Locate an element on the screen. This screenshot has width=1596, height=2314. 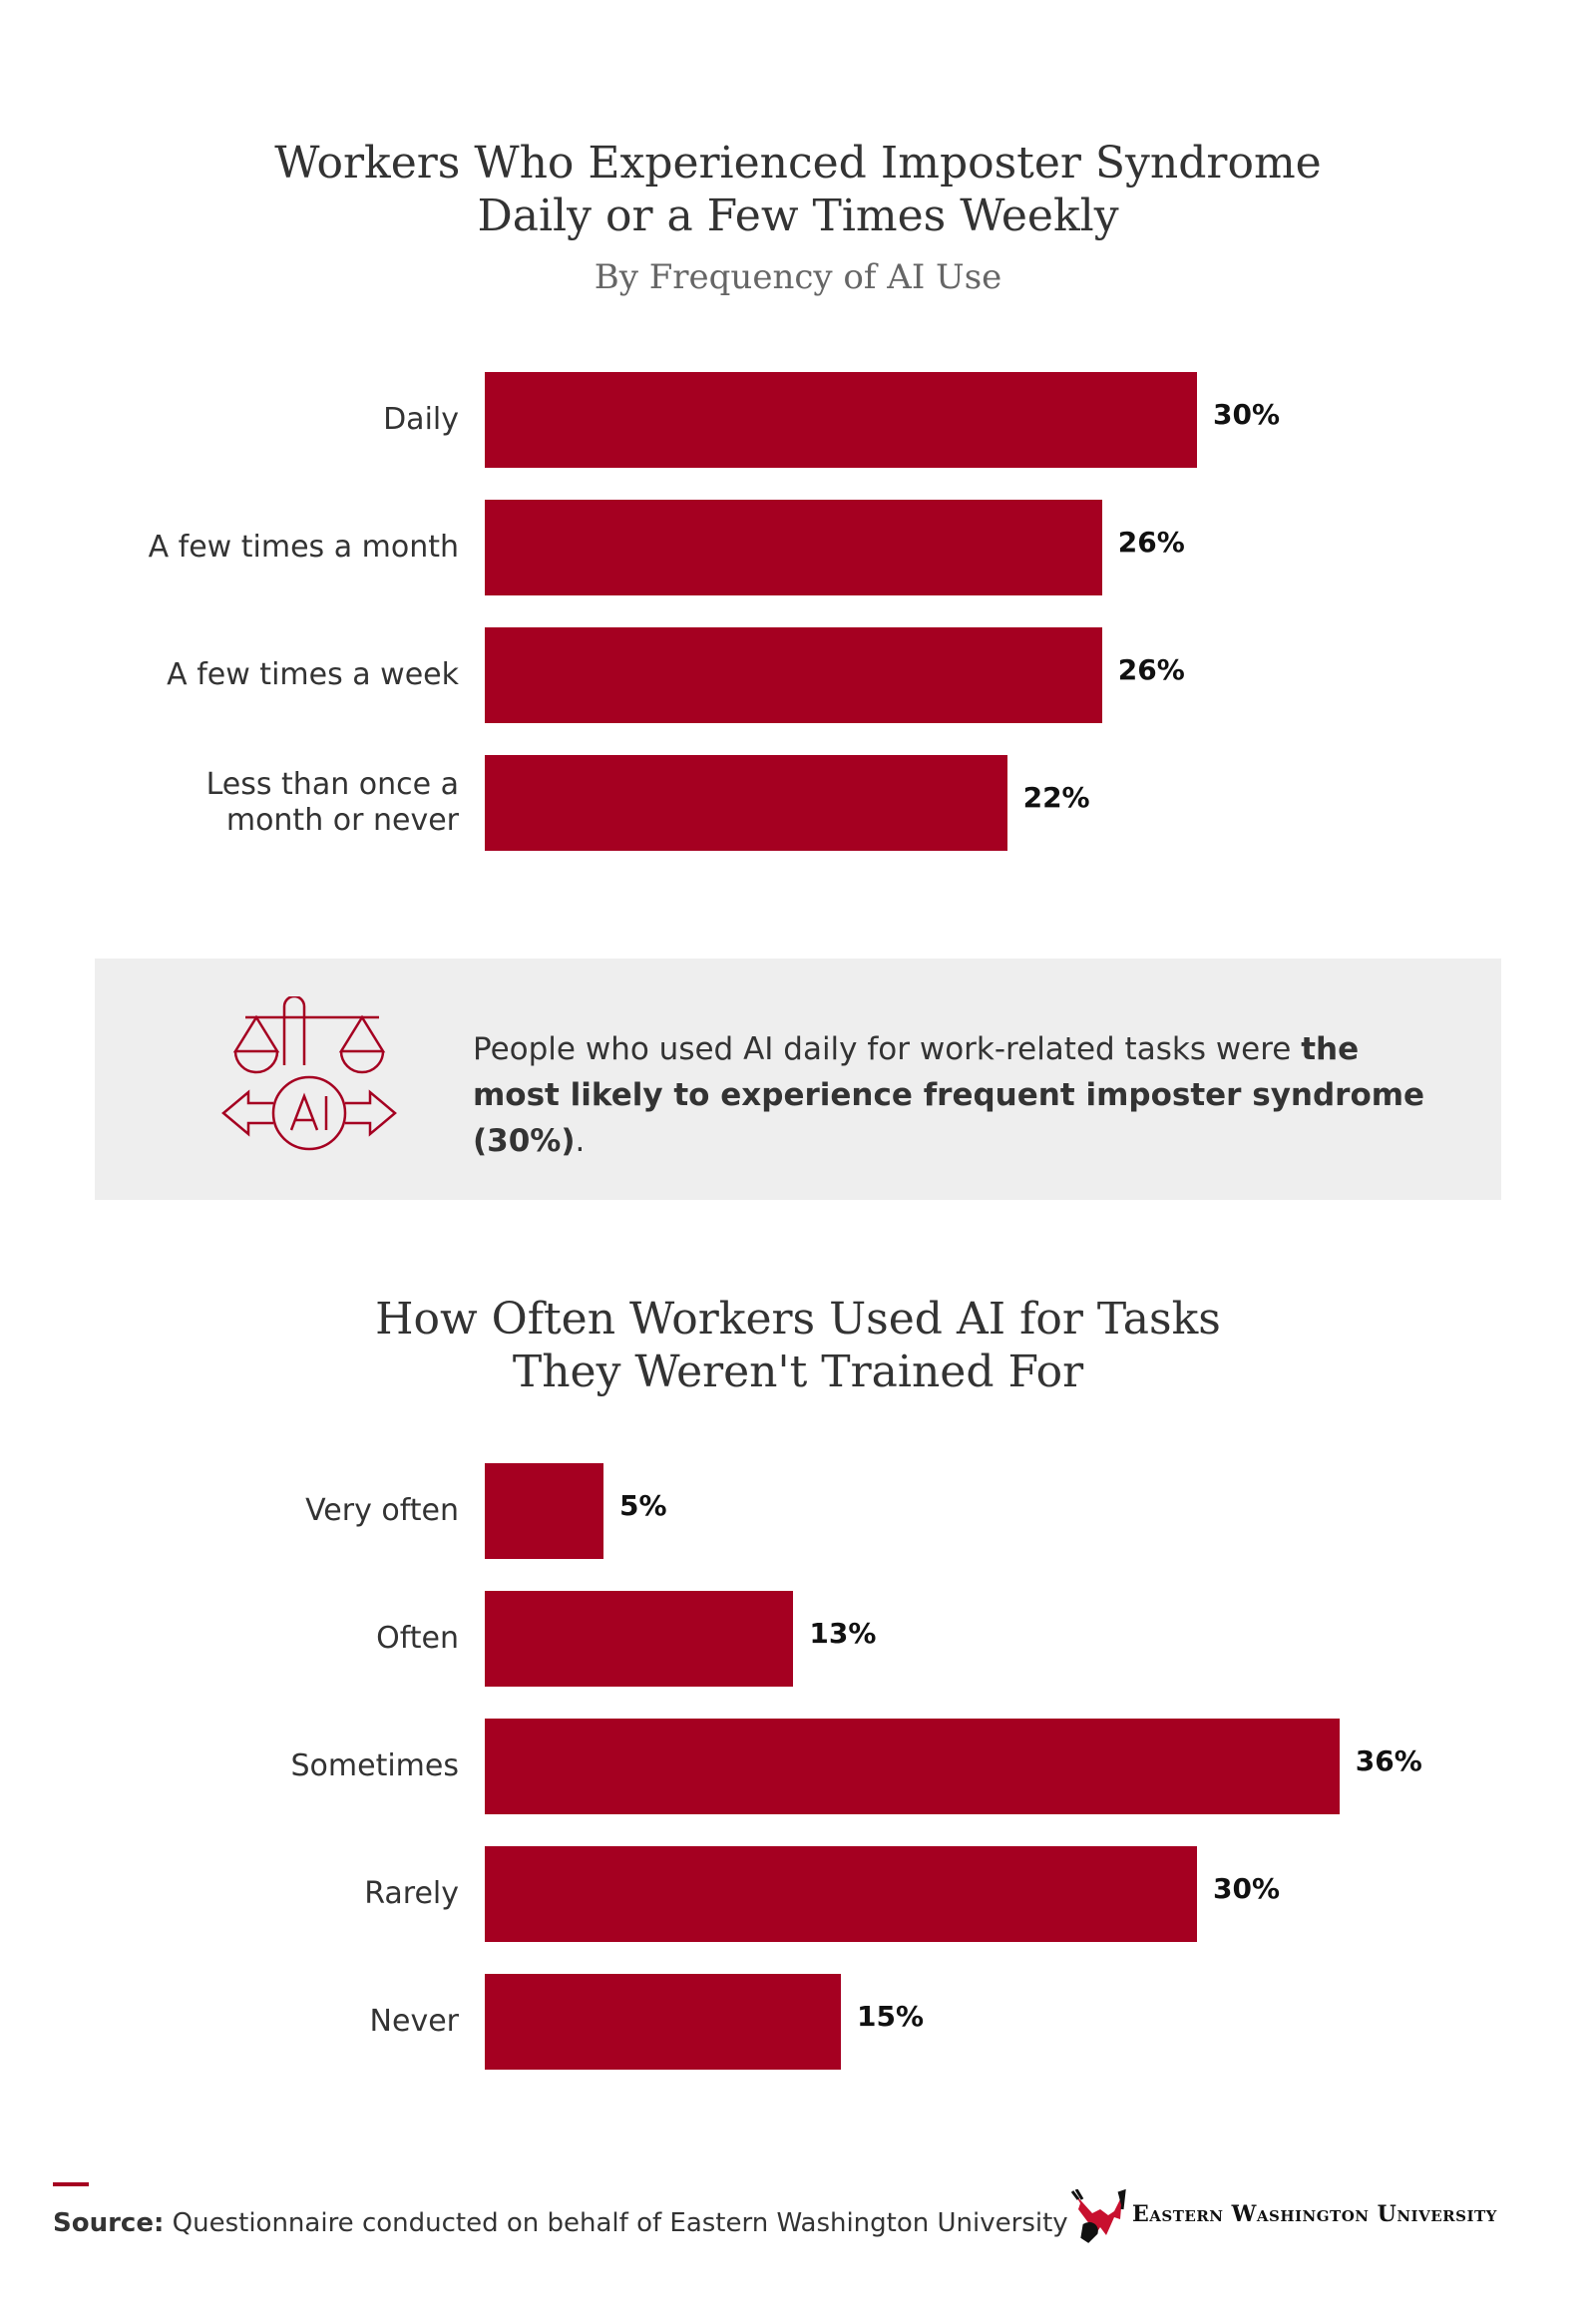
value-label: 22% is located at coordinates (1056, 797).